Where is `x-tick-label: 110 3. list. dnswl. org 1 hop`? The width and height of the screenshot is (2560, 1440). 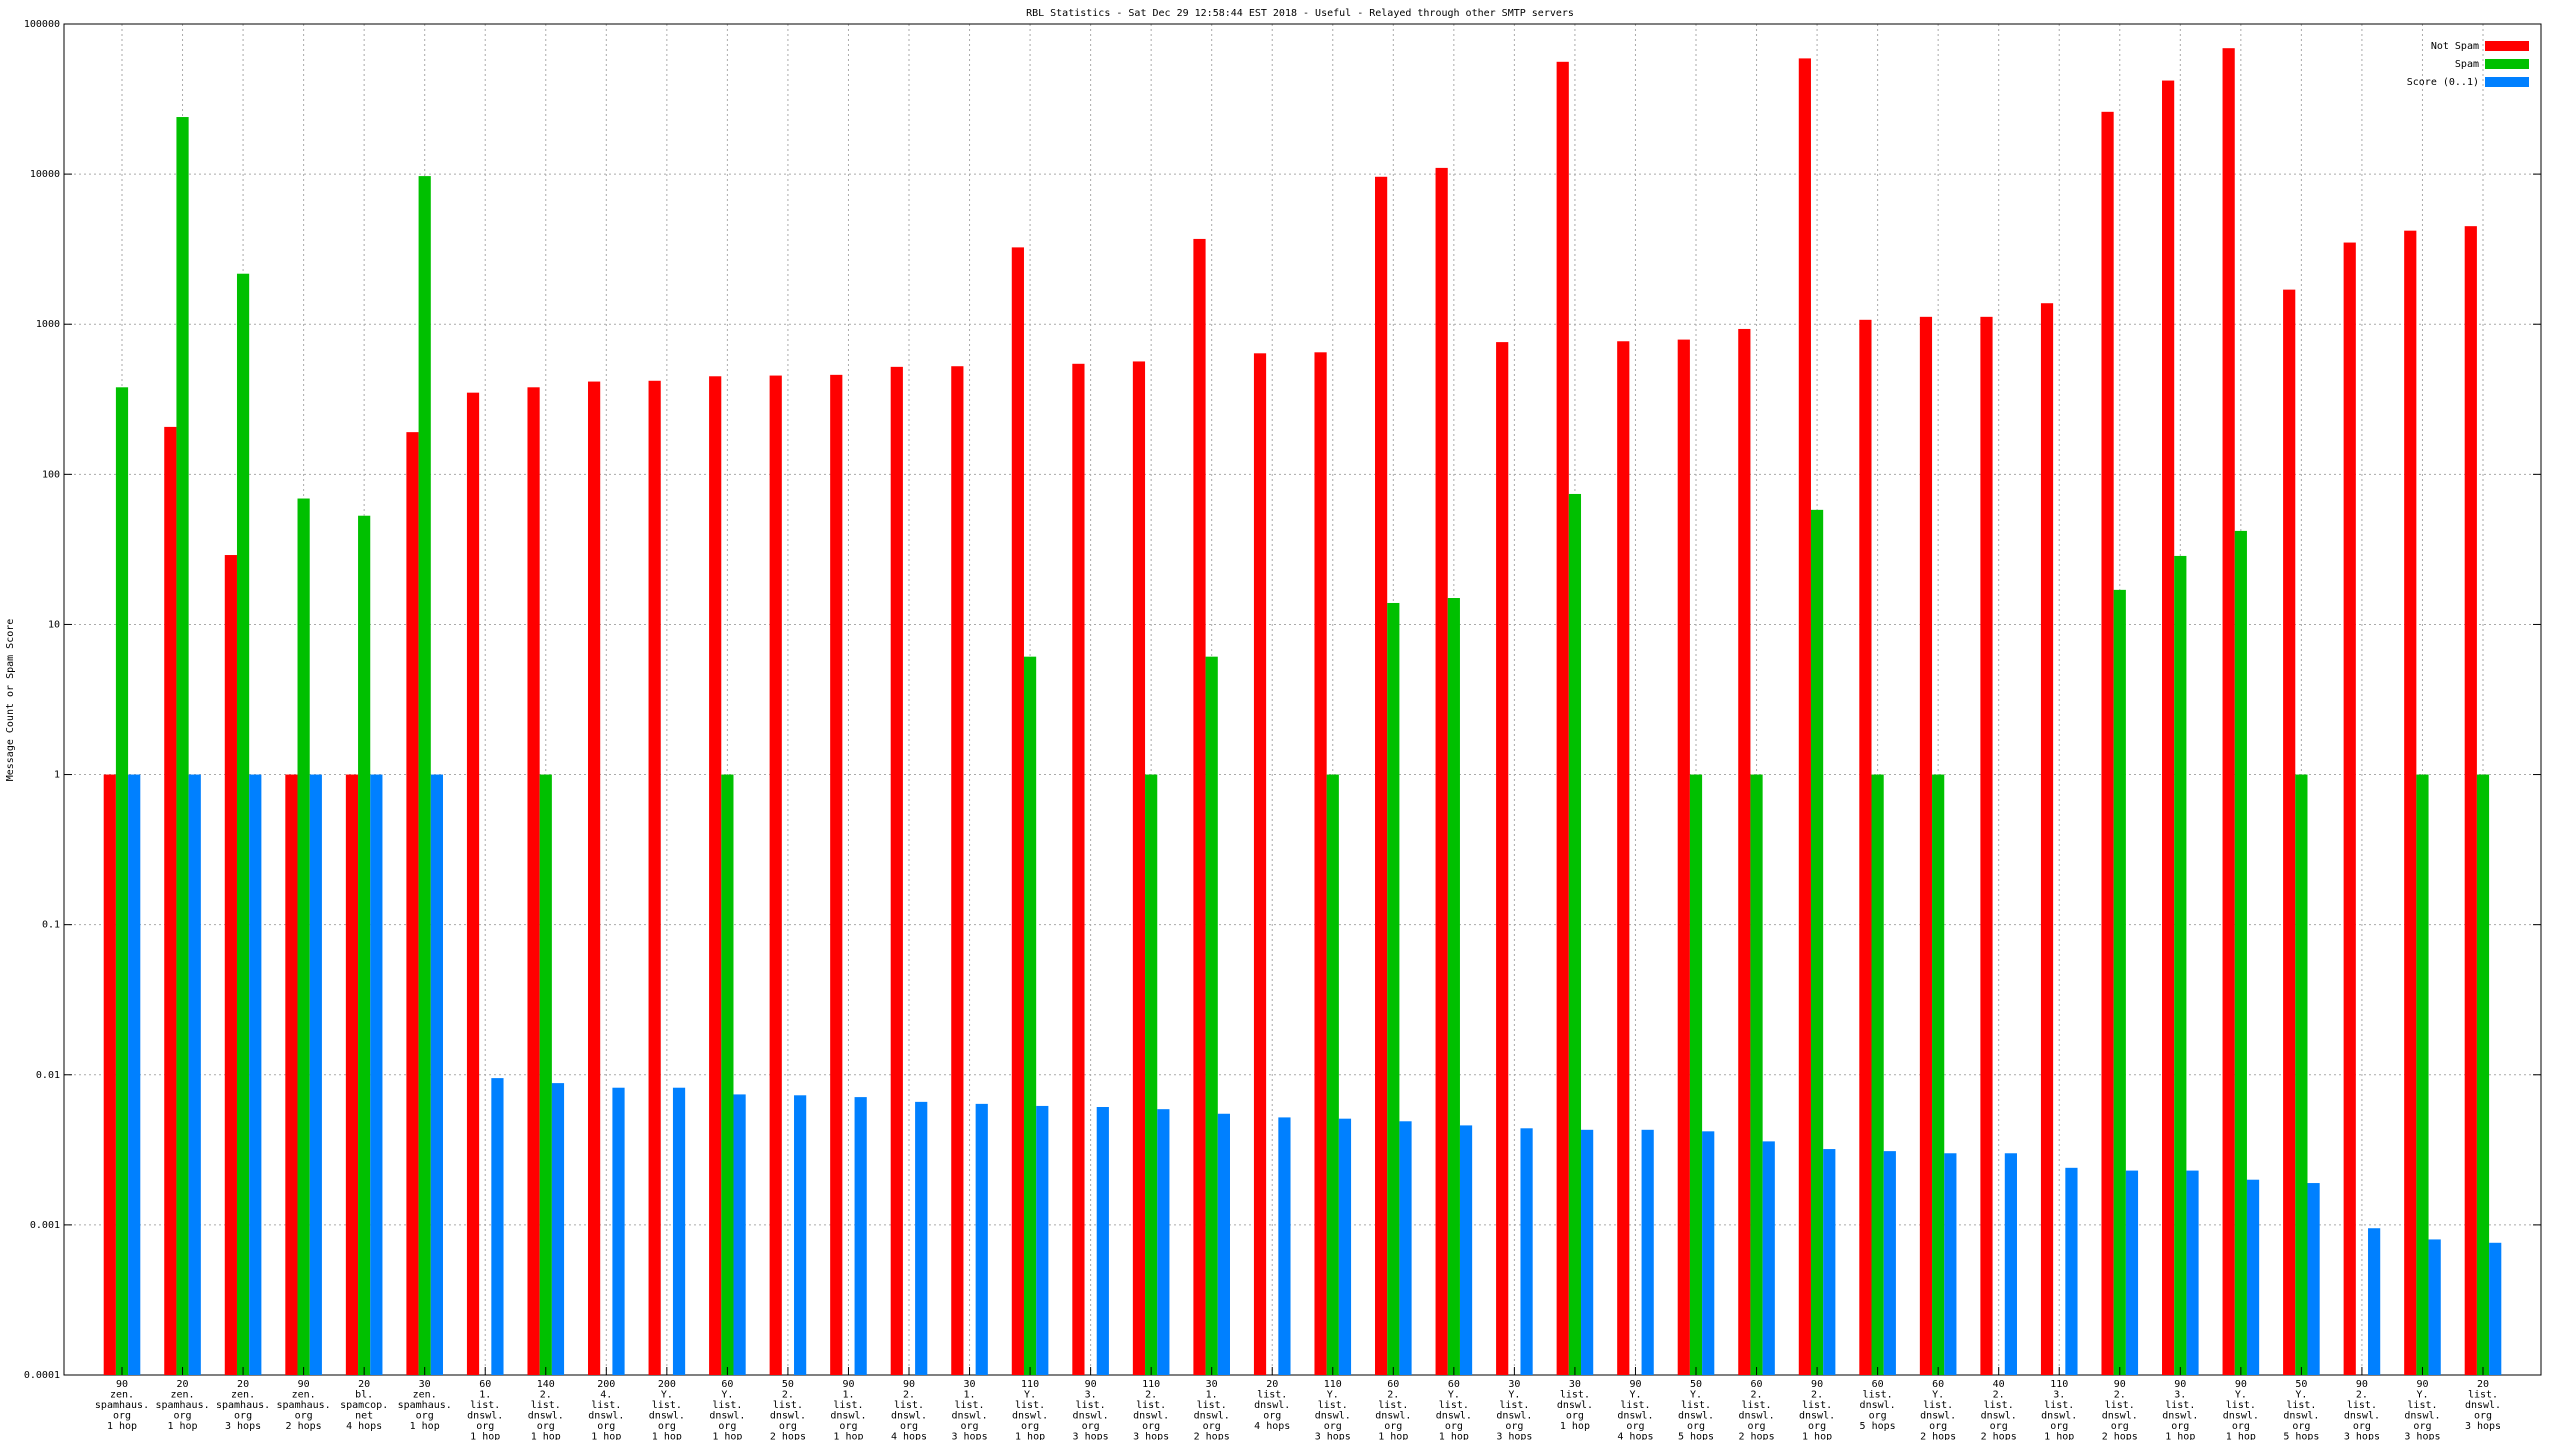
x-tick-label: 110 3. list. dnswl. org 1 hop is located at coordinates (2059, 1409).